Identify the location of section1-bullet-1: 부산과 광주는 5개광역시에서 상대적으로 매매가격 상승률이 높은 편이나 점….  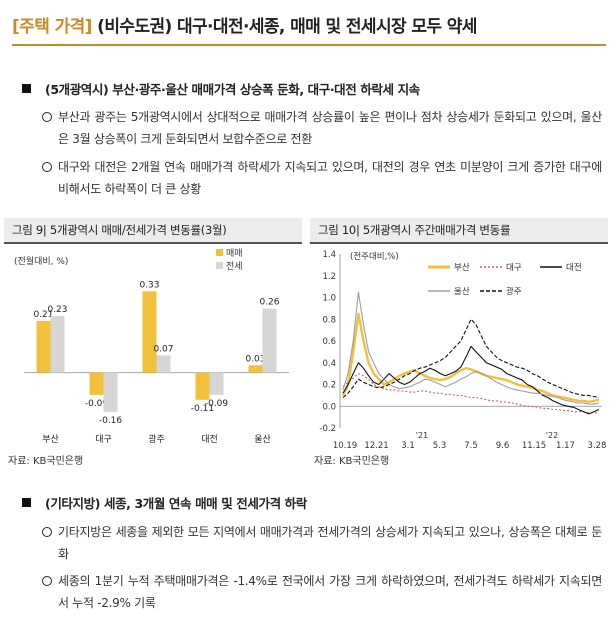
(322, 128).